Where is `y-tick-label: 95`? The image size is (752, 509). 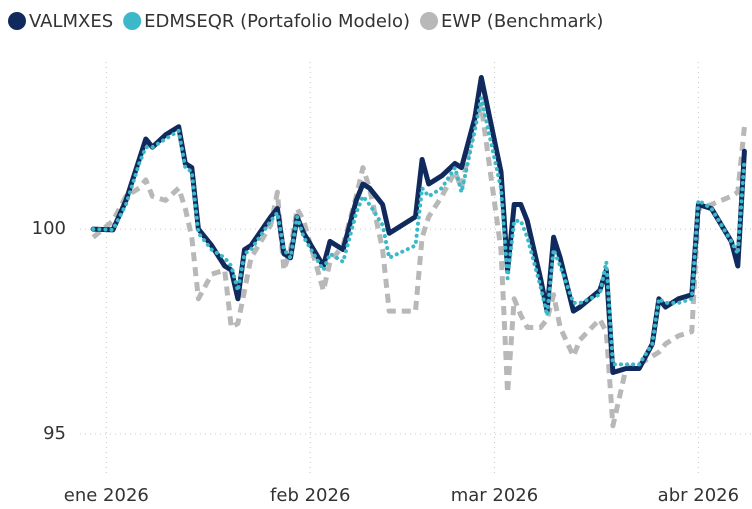
y-tick-label: 95 is located at coordinates (54, 433).